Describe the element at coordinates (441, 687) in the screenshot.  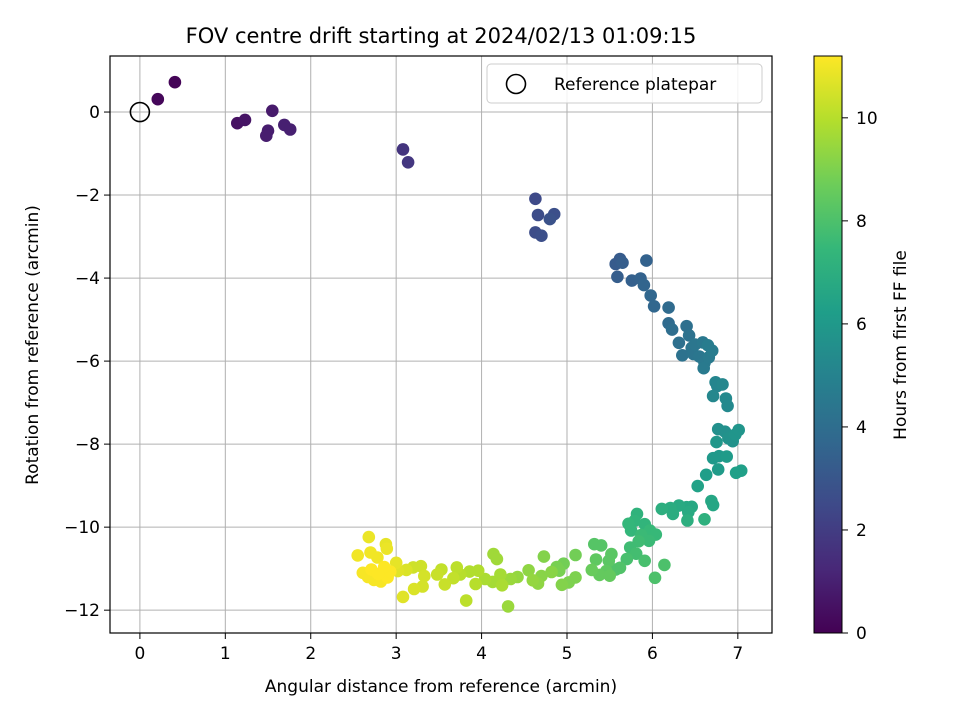
I see `x-axis-label: Angular distance from reference (arcmin)` at that location.